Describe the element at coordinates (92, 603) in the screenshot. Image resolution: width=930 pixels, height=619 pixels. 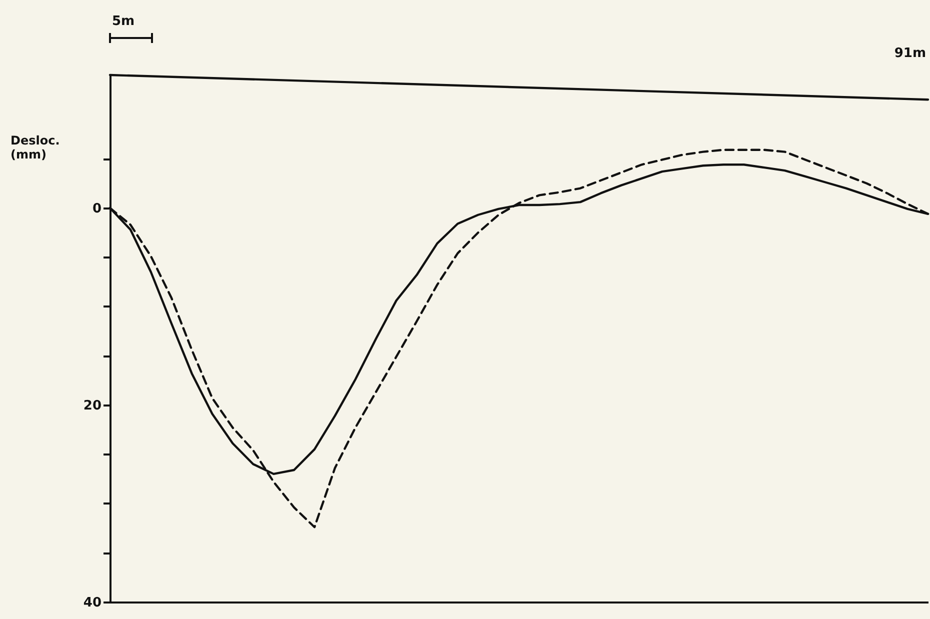
I see `y-tick-label: 40` at that location.